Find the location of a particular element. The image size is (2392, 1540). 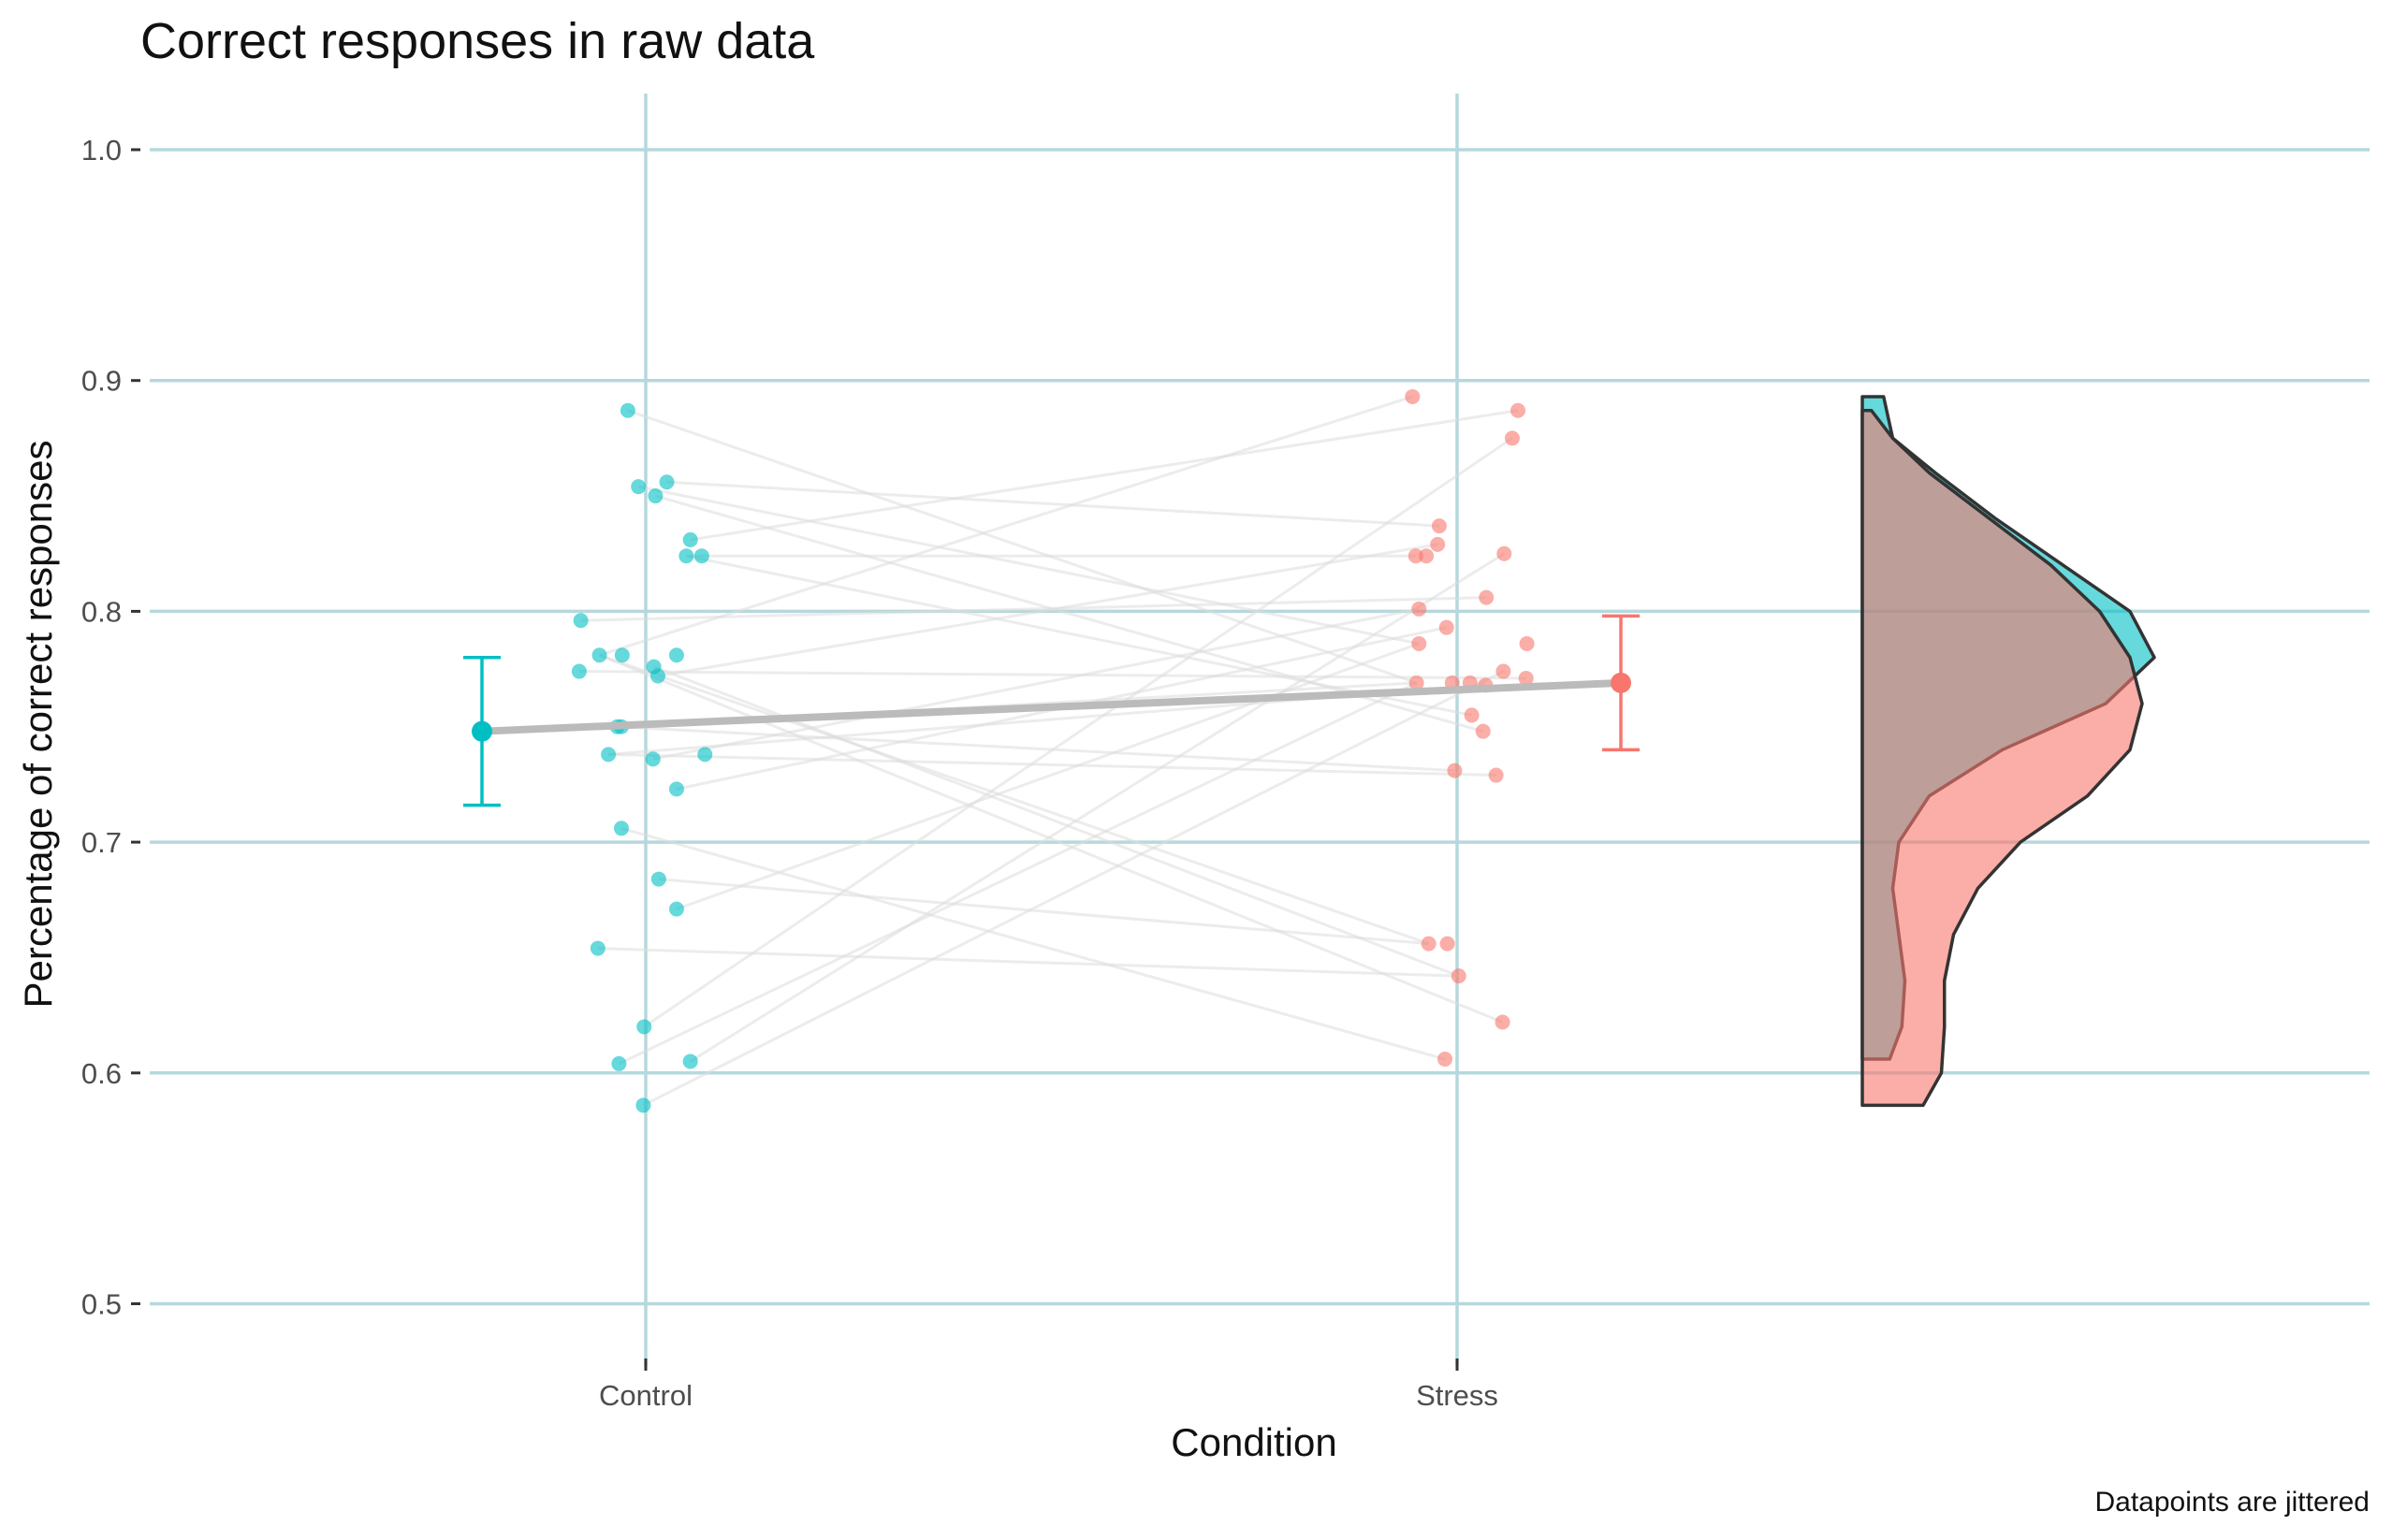

stress-density is located at coordinates (2002, 758).